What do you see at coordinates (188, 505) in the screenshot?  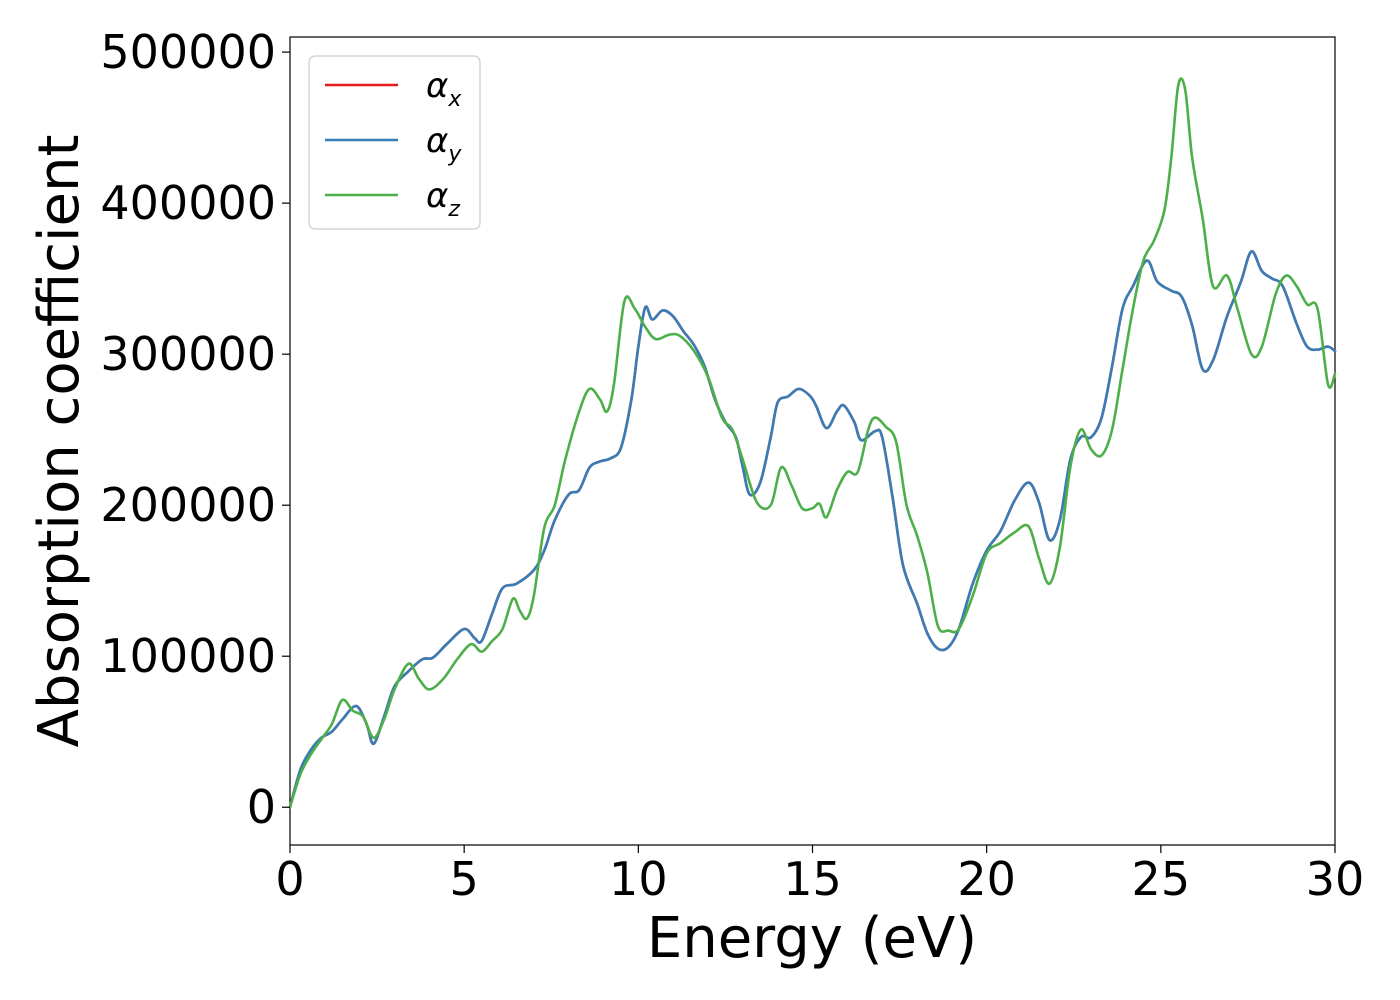 I see `y-tick-label: 200000` at bounding box center [188, 505].